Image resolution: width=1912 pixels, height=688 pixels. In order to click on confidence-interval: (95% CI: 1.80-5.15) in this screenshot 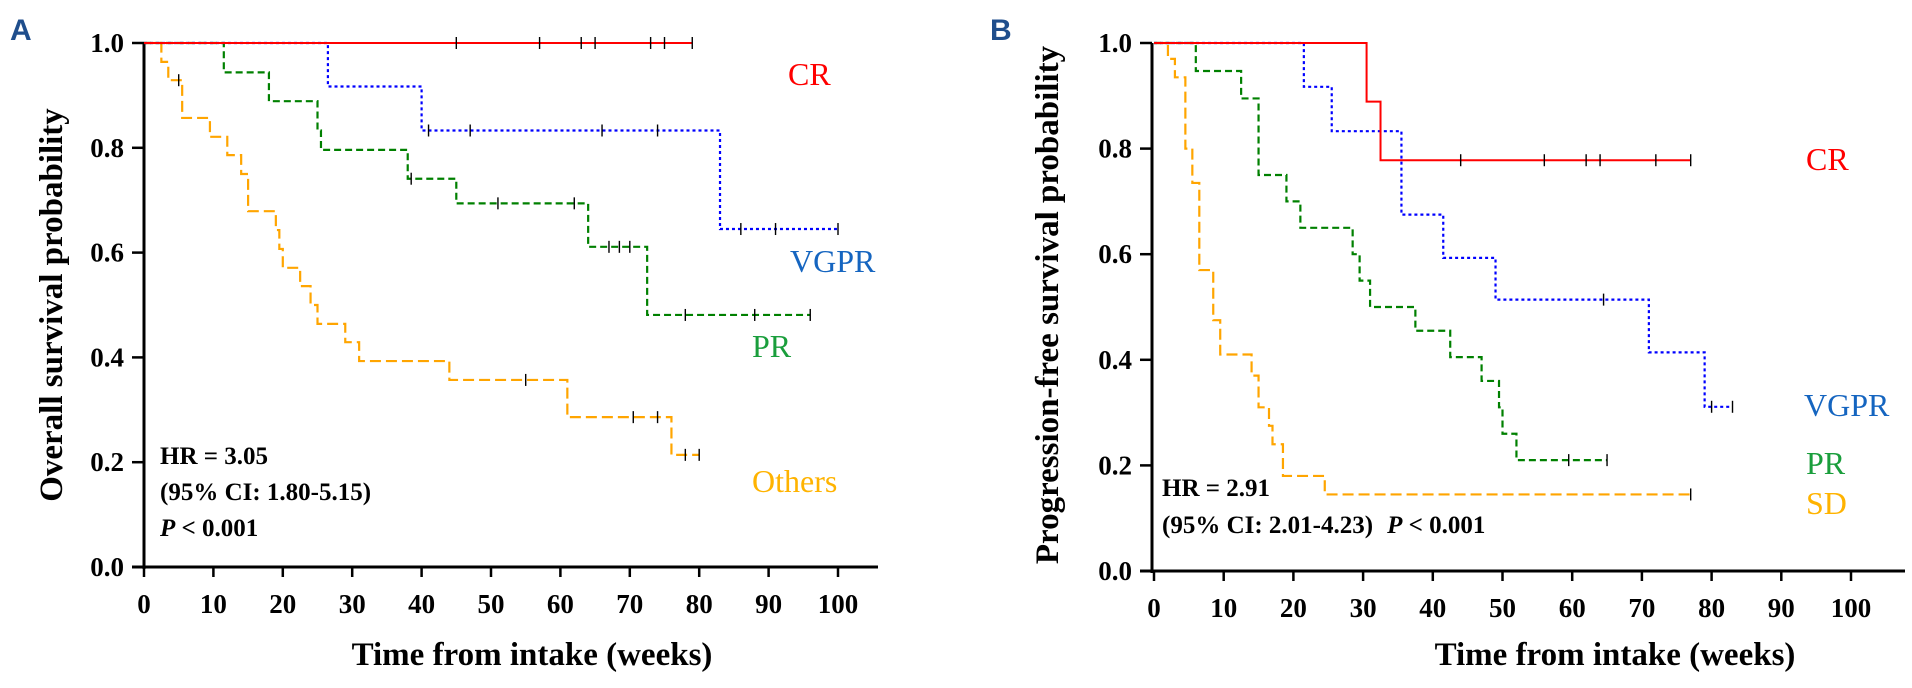, I will do `click(265, 492)`.